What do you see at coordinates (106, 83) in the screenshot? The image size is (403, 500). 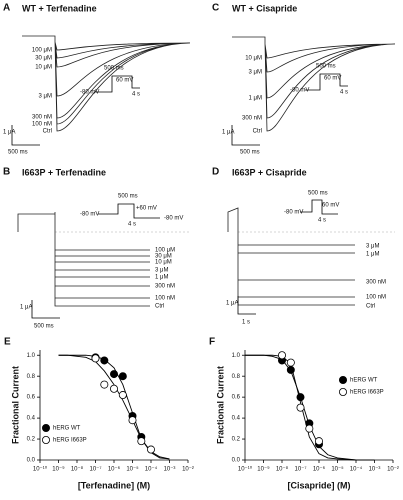 I see `trace` at bounding box center [106, 83].